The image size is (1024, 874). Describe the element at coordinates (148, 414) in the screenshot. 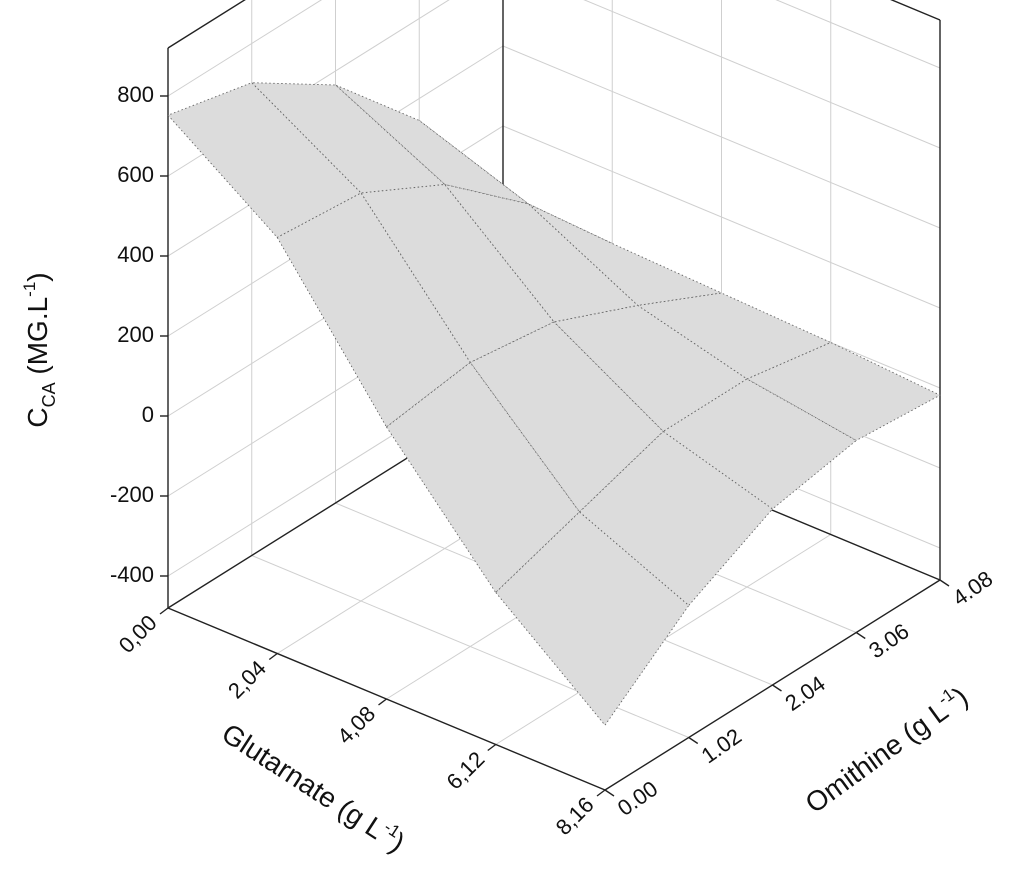

I see `z-tick-label: 0` at that location.